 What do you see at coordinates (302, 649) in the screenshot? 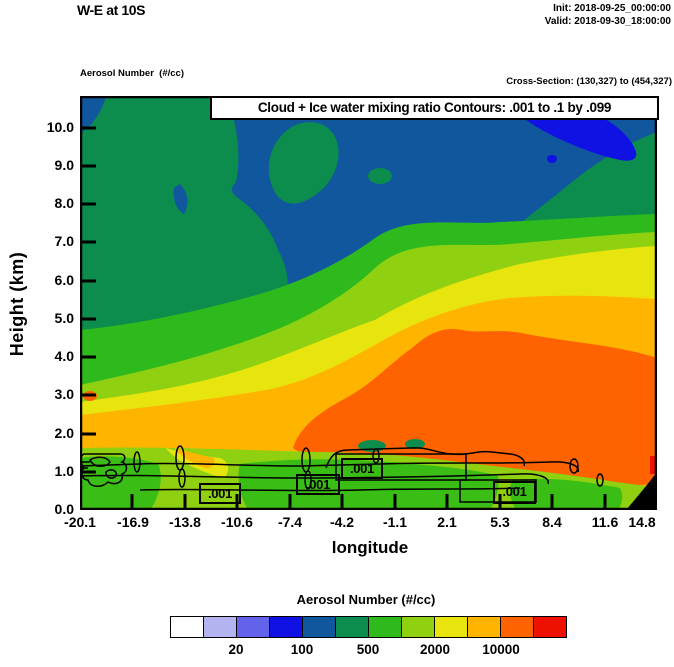
I see `colorbar-tick-label: 100` at bounding box center [302, 649].